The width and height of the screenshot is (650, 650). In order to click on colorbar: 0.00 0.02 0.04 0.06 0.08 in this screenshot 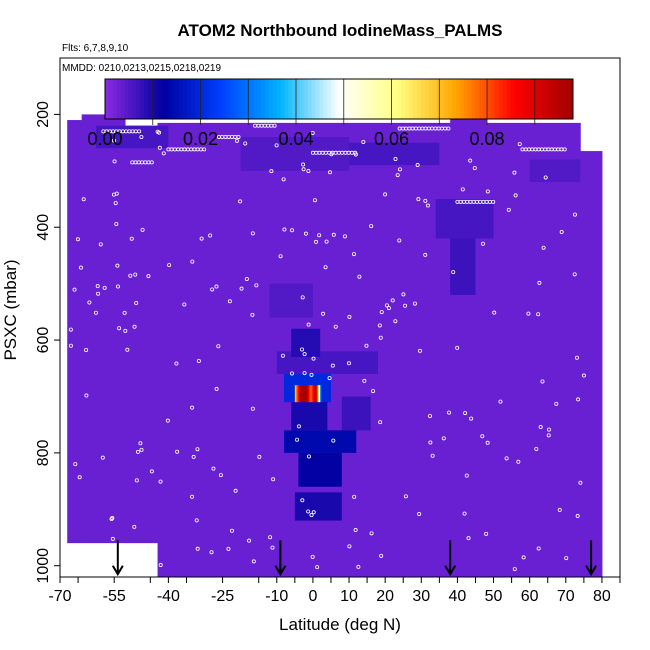, I will do `click(330, 113)`.